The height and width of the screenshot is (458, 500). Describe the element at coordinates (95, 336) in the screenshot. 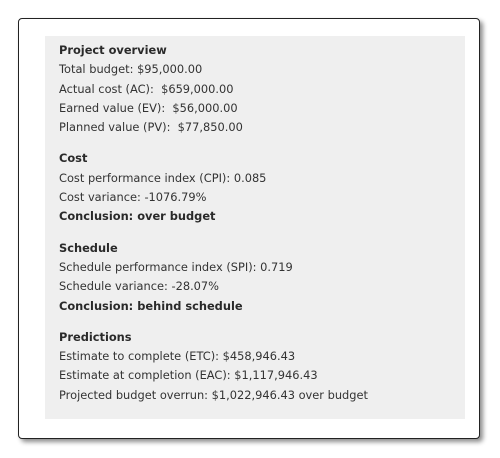

I see `section-title: Predictions` at that location.